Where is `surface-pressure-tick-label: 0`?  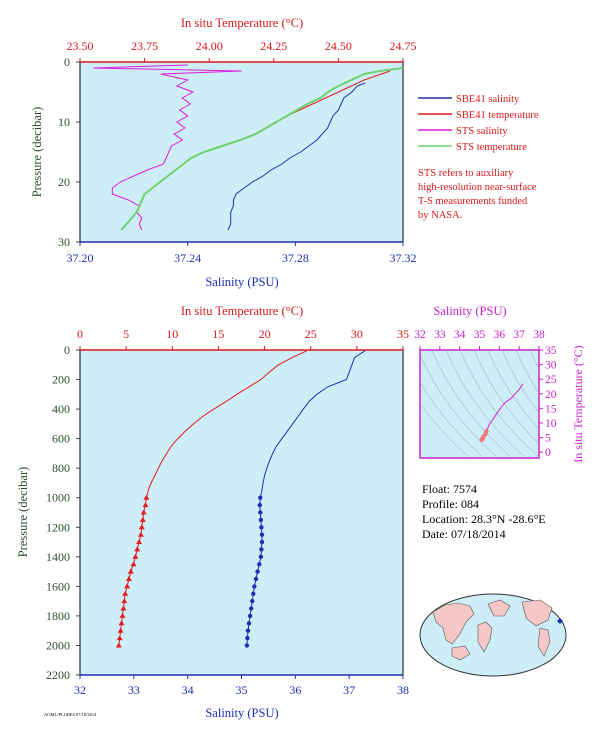
surface-pressure-tick-label: 0 is located at coordinates (67, 62).